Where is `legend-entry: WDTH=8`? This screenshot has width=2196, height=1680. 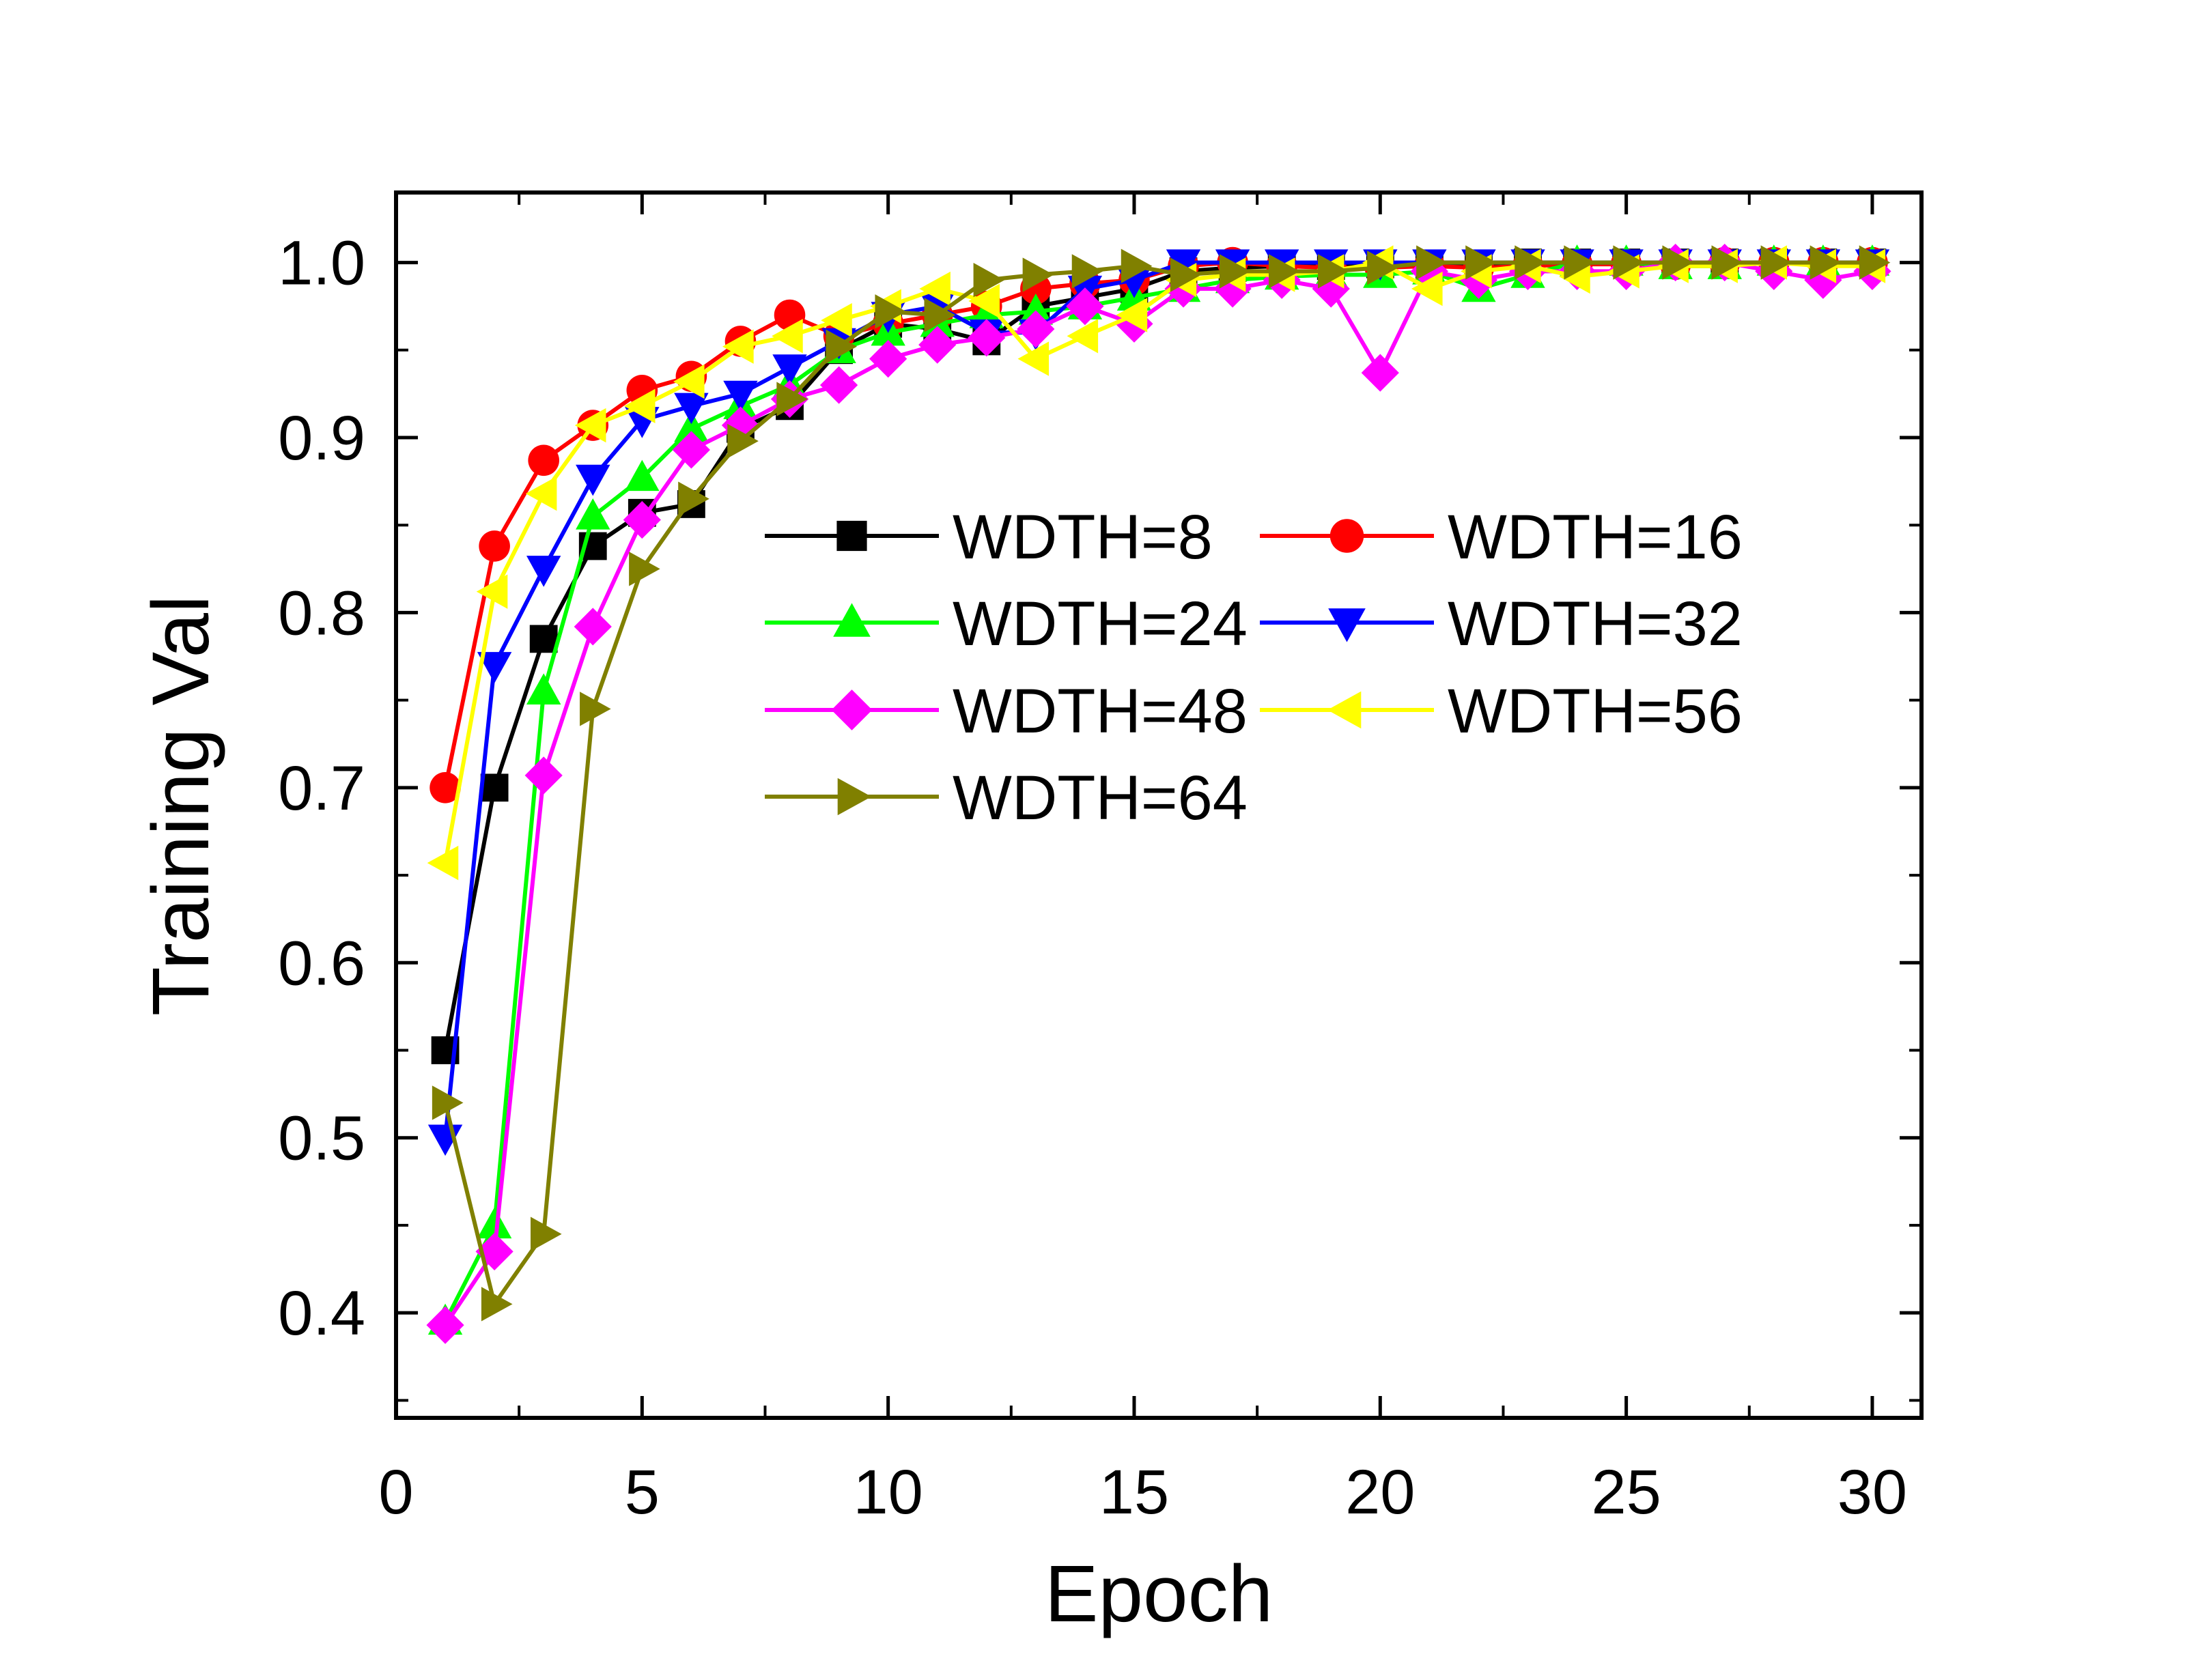 legend-entry: WDTH=8 is located at coordinates (989, 537).